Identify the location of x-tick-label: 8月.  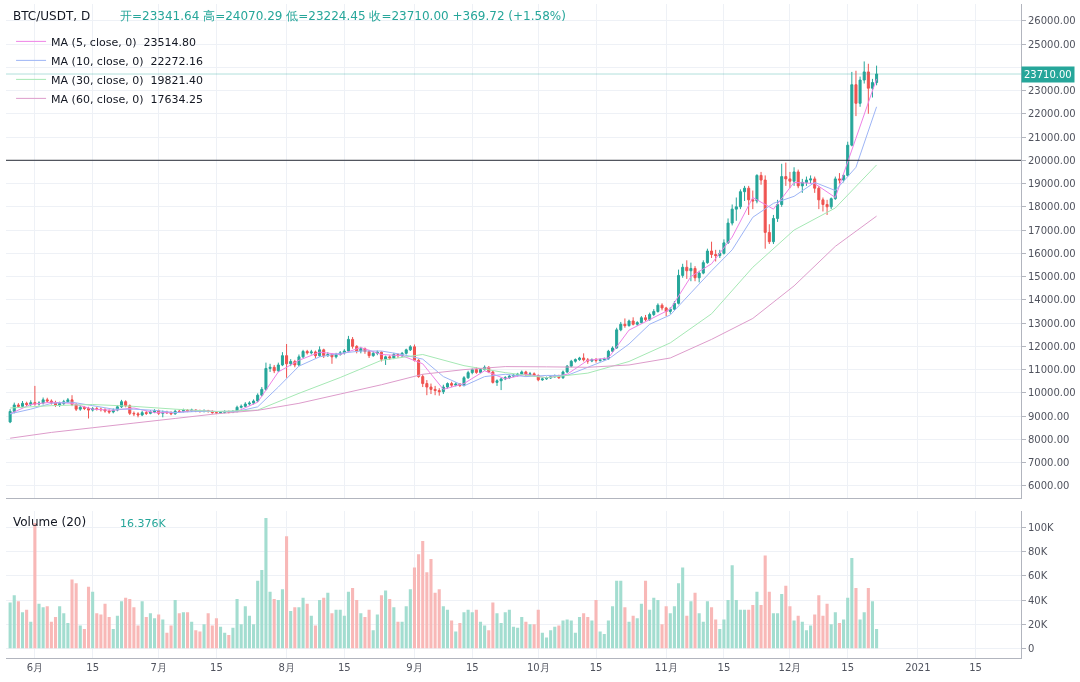
(286, 667).